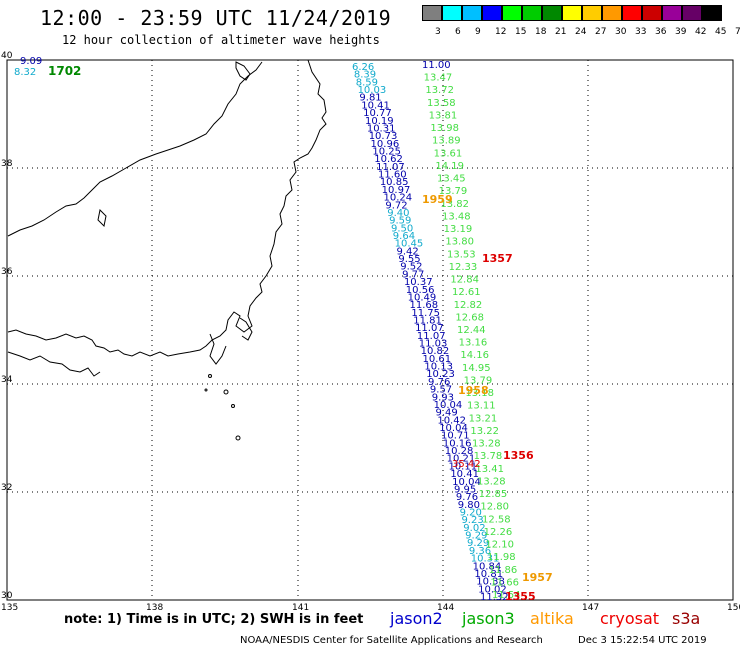  I want to click on jason3-value: 12.26, so click(498, 532).